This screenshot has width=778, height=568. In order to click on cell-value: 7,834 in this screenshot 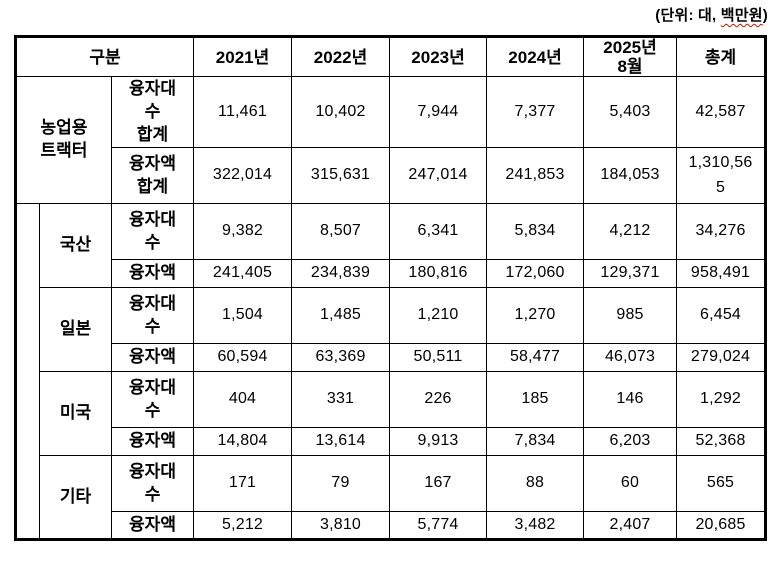, I will do `click(535, 442)`.